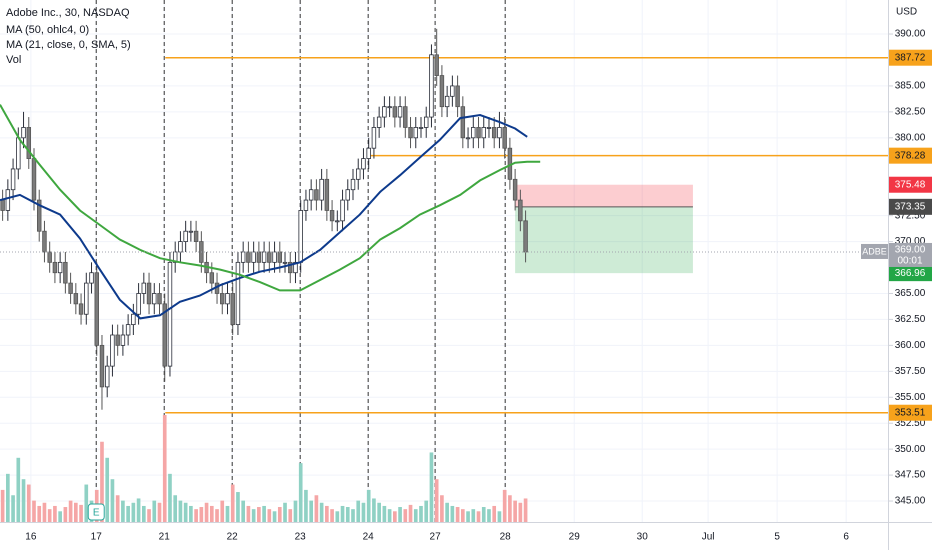  What do you see at coordinates (910, 371) in the screenshot?
I see `y-tick-label: 357.50` at bounding box center [910, 371].